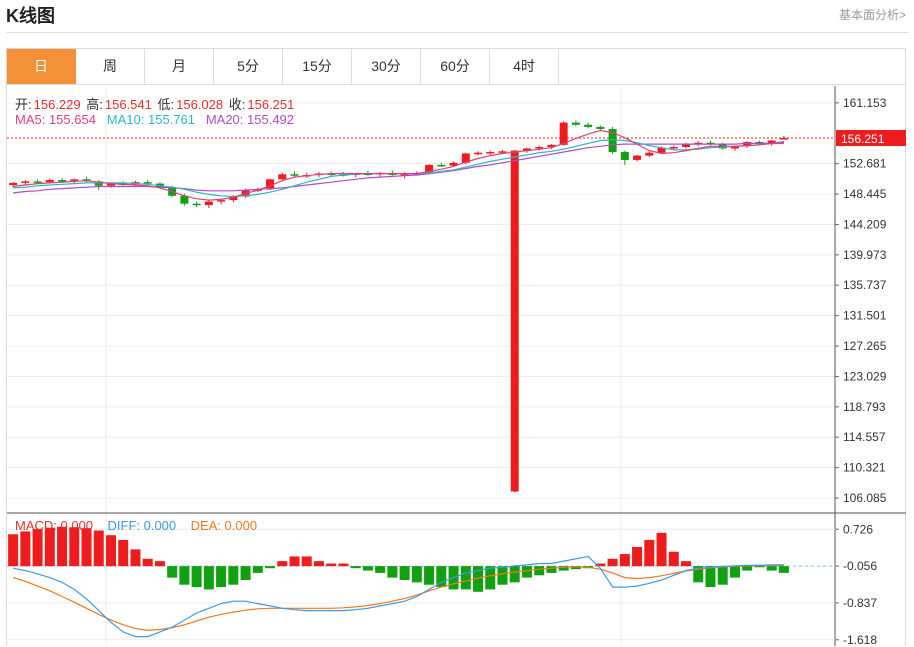  Describe the element at coordinates (860, 640) in the screenshot. I see `macd-y-tick-label: -1.618` at that location.